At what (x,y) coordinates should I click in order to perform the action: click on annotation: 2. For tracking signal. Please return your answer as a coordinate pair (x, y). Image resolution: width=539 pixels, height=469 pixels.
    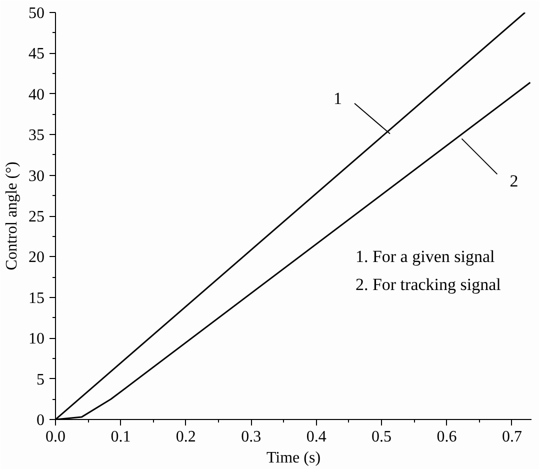
    Looking at the image, I should click on (428, 284).